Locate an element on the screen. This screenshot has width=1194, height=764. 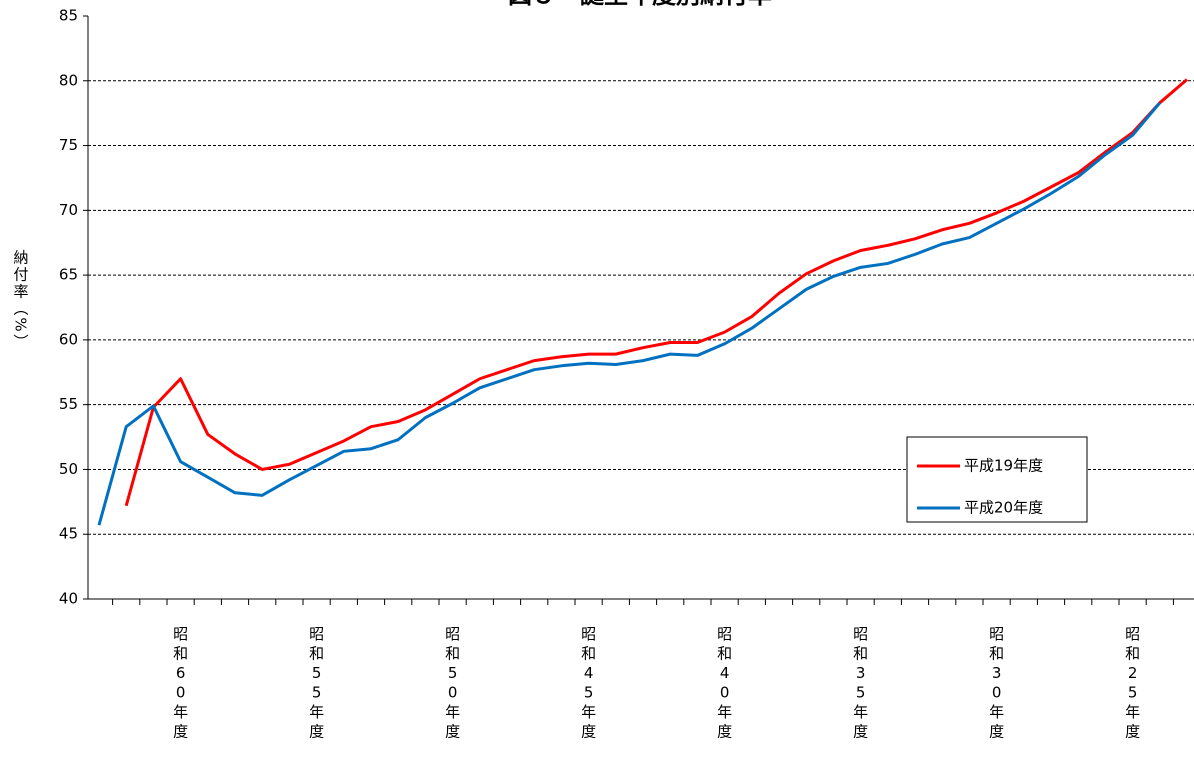
y-tick-label: 80 is located at coordinates (68, 80).